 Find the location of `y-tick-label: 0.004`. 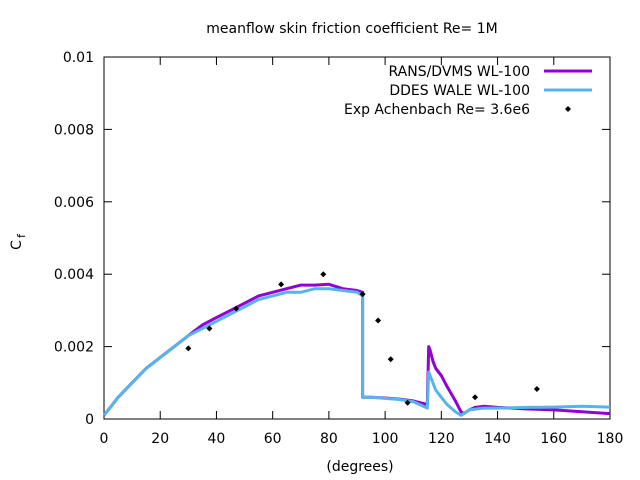

y-tick-label: 0.004 is located at coordinates (74, 275).